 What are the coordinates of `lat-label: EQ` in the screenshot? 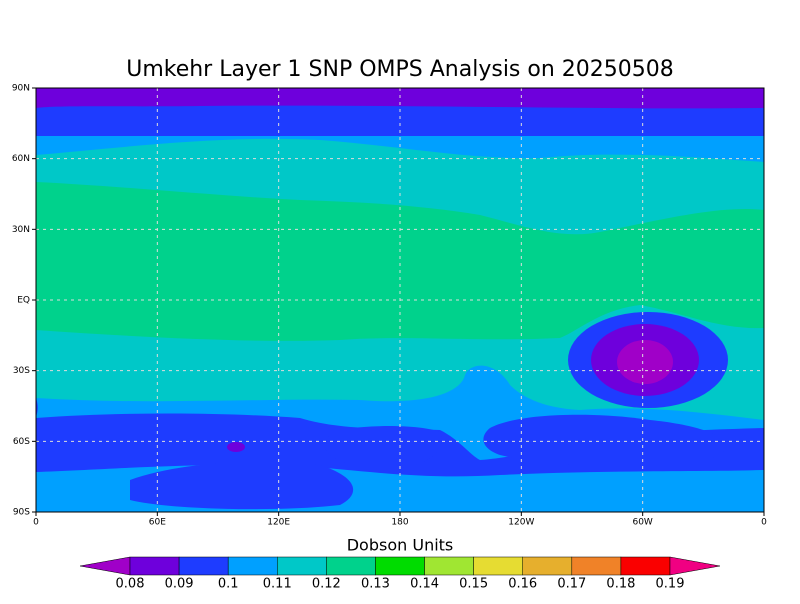 It's located at (23, 301).